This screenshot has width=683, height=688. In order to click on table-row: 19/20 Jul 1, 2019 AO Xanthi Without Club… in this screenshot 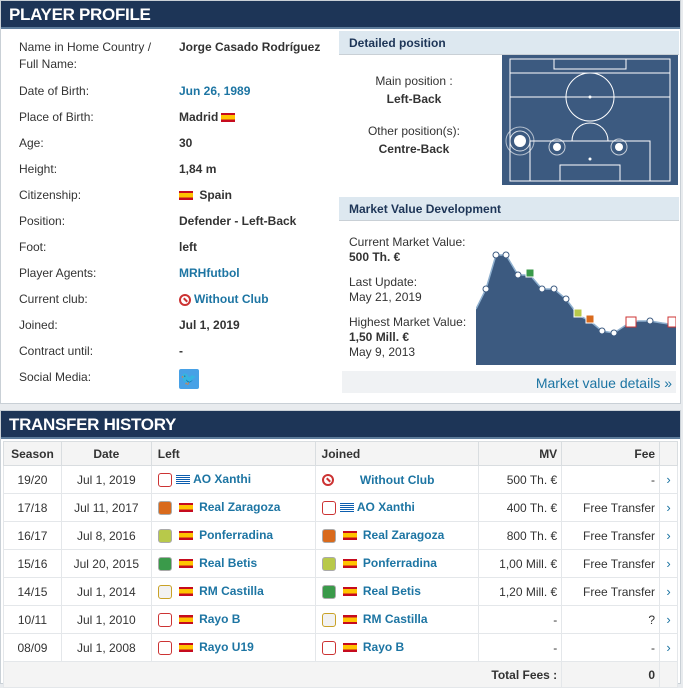, I will do `click(340, 479)`.